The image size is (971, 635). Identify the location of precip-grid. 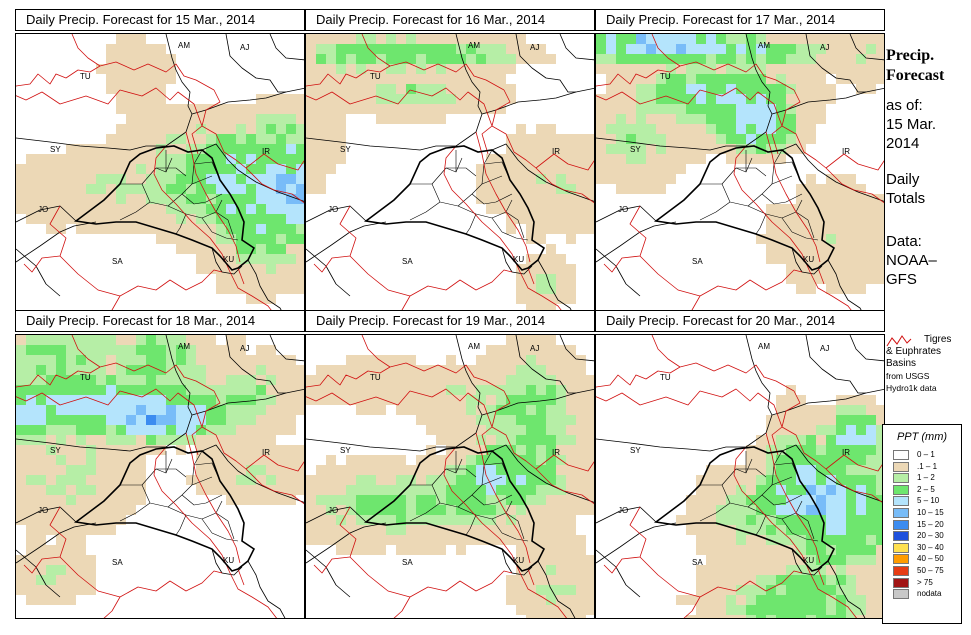
(780, 501).